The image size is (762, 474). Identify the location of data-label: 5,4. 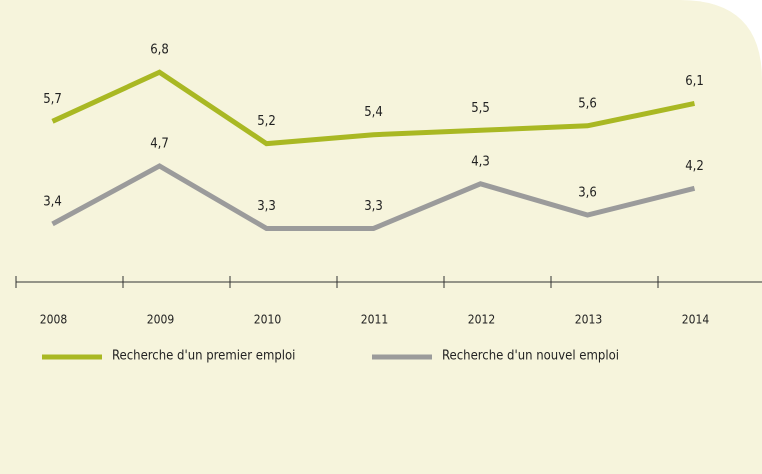
(373, 112).